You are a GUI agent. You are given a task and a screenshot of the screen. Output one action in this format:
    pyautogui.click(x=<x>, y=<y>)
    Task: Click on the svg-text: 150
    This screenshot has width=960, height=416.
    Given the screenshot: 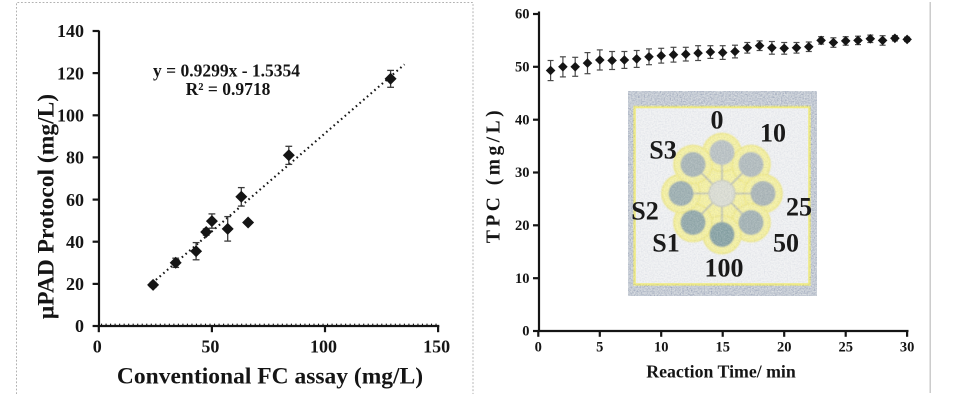 What is the action you would take?
    pyautogui.click(x=436, y=347)
    